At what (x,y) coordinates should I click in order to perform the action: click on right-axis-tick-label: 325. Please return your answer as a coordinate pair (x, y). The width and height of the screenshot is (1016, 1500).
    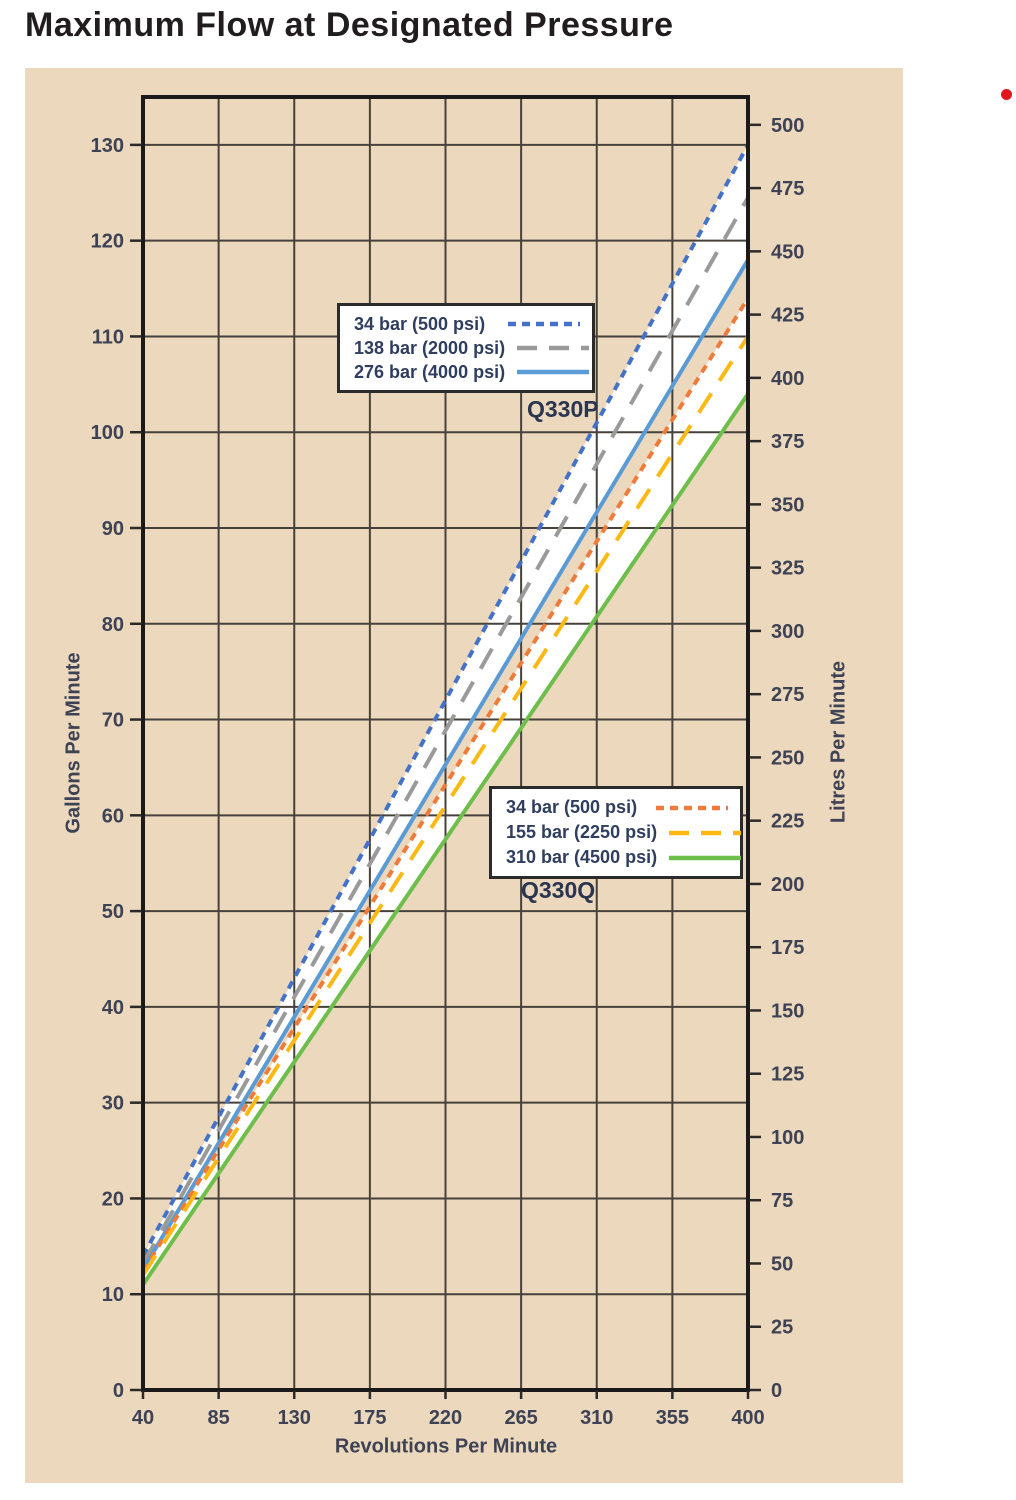
    Looking at the image, I should click on (787, 569).